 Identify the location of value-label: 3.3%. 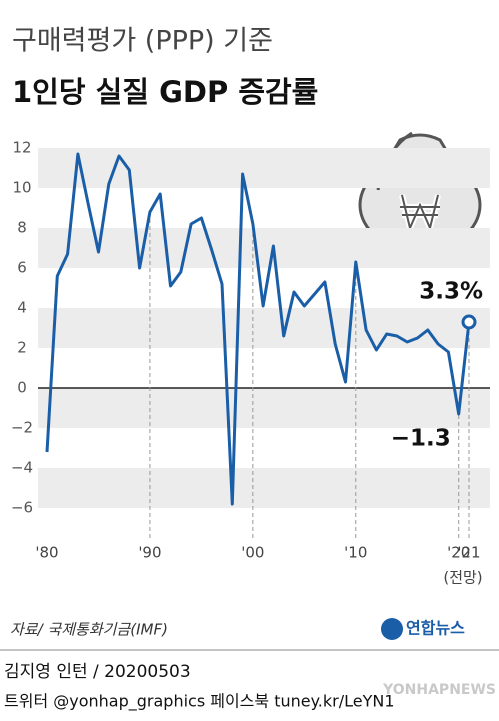
(451, 292).